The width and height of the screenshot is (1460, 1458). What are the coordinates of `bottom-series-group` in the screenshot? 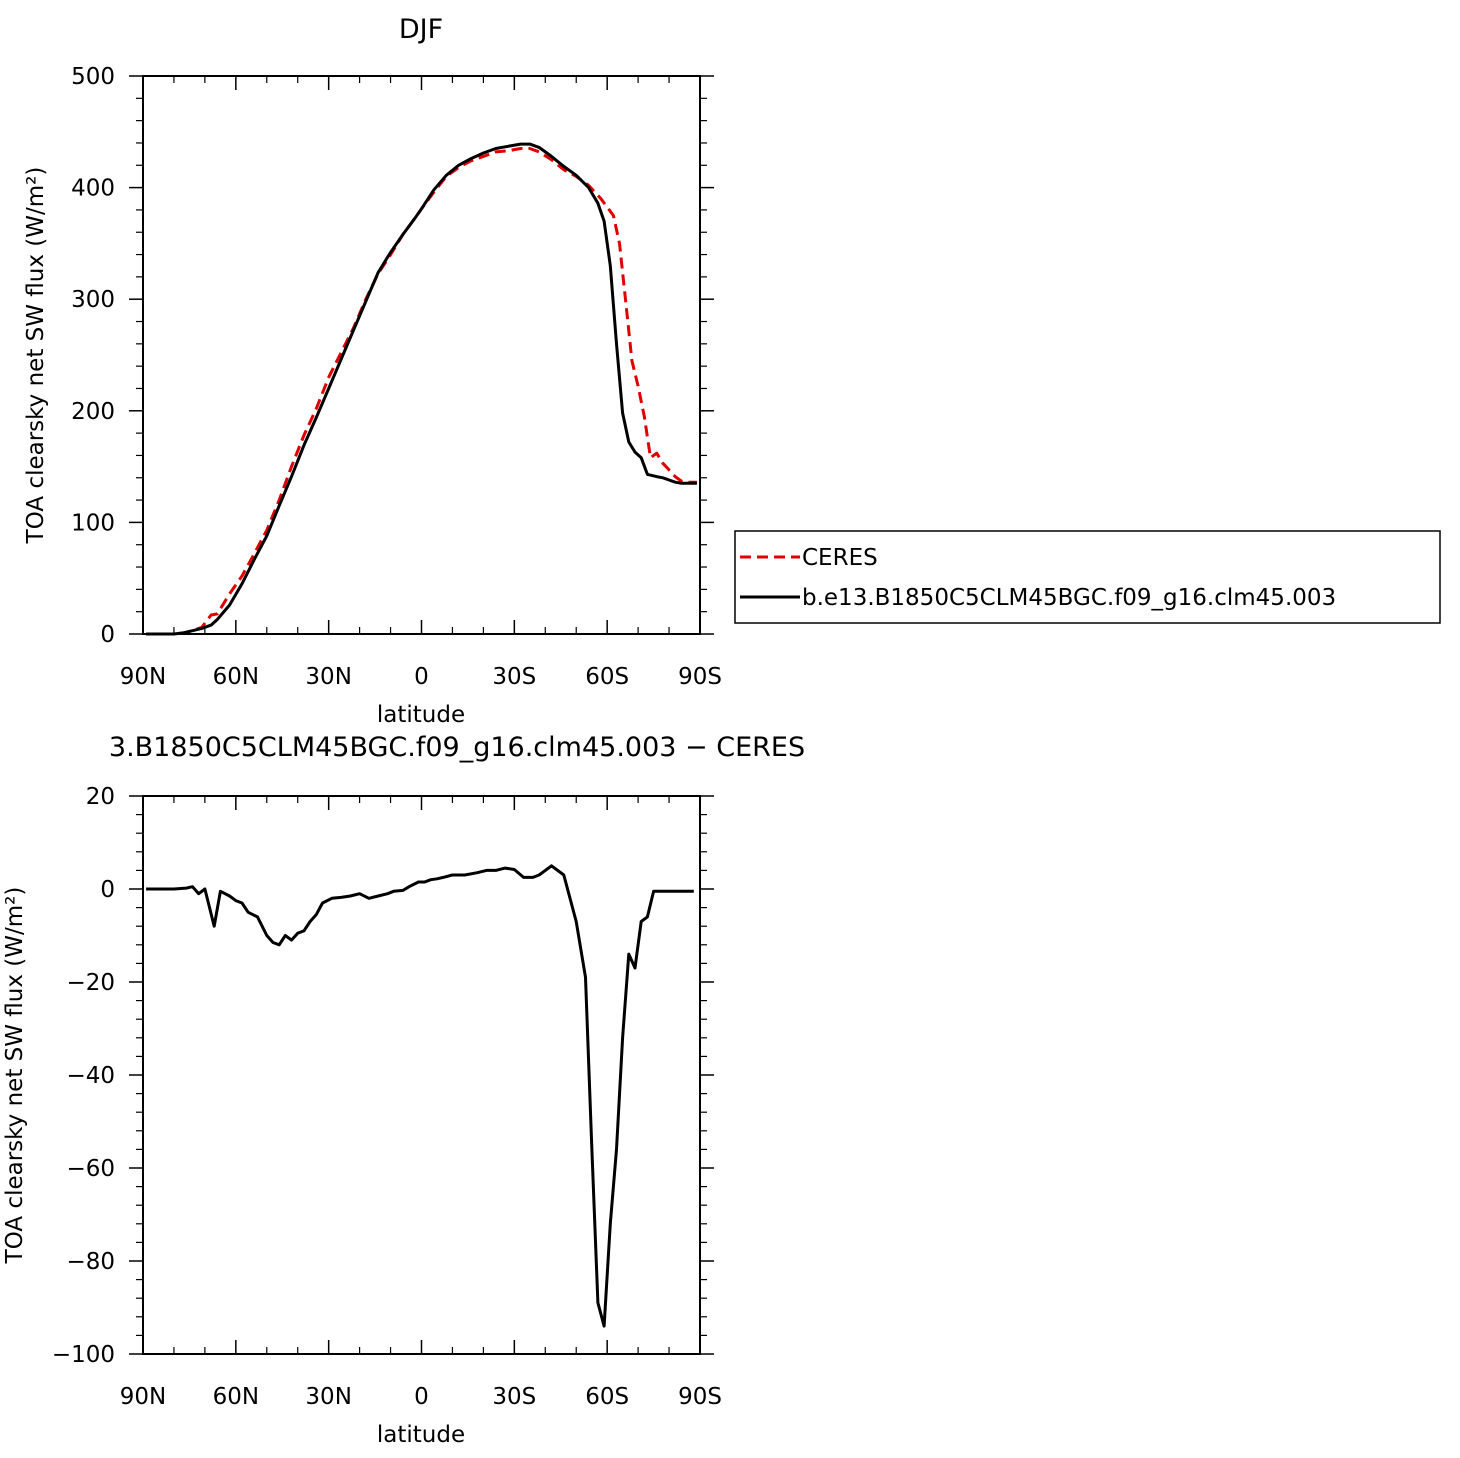 It's located at (420, 1096).